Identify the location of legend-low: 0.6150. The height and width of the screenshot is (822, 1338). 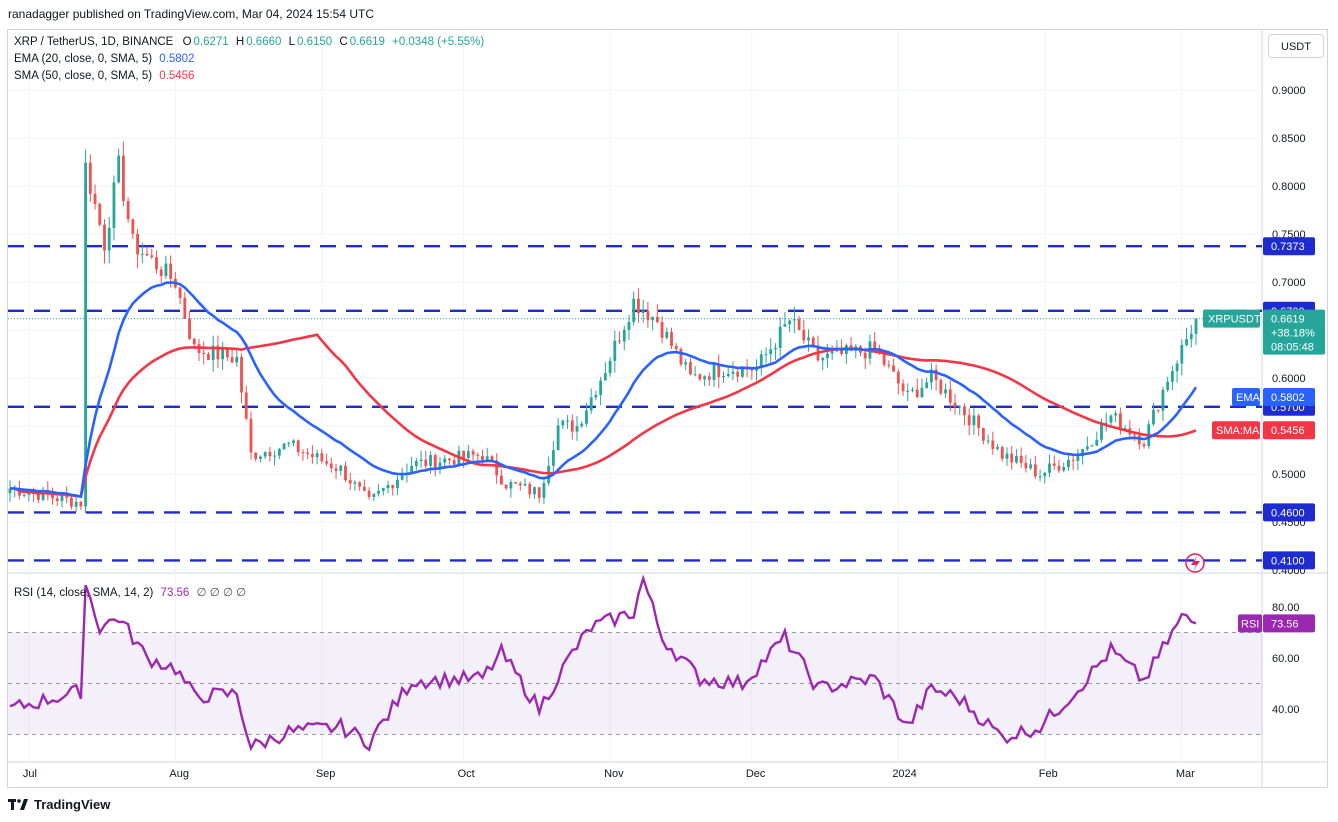
(315, 42).